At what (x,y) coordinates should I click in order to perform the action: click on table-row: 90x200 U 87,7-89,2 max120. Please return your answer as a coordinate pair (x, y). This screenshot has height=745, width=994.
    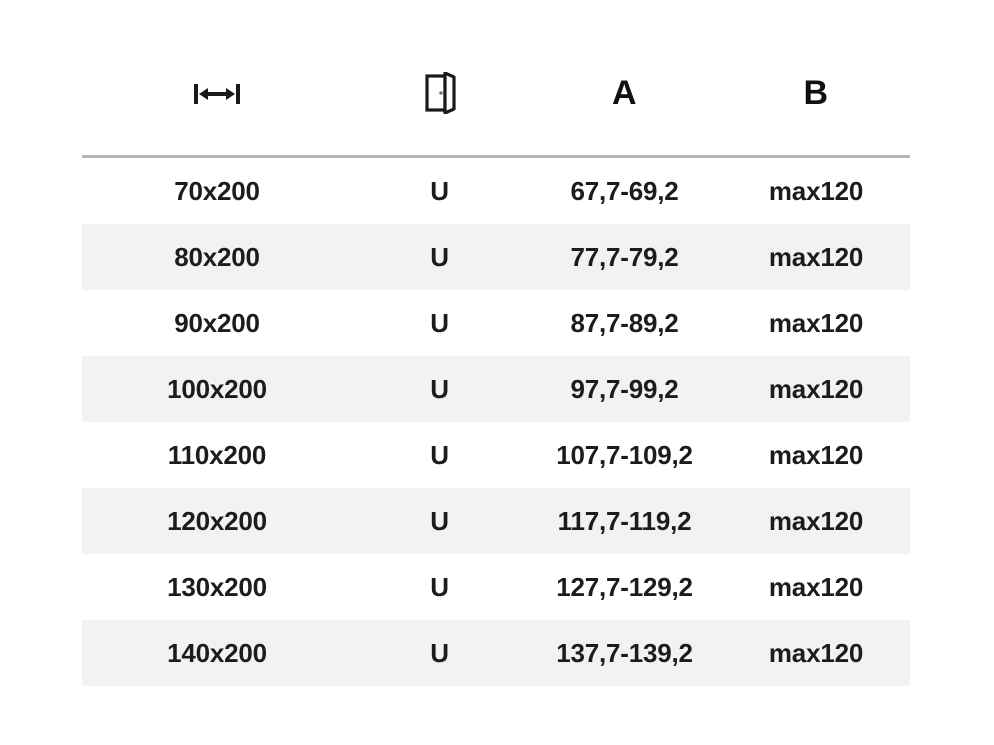
    Looking at the image, I should click on (496, 323).